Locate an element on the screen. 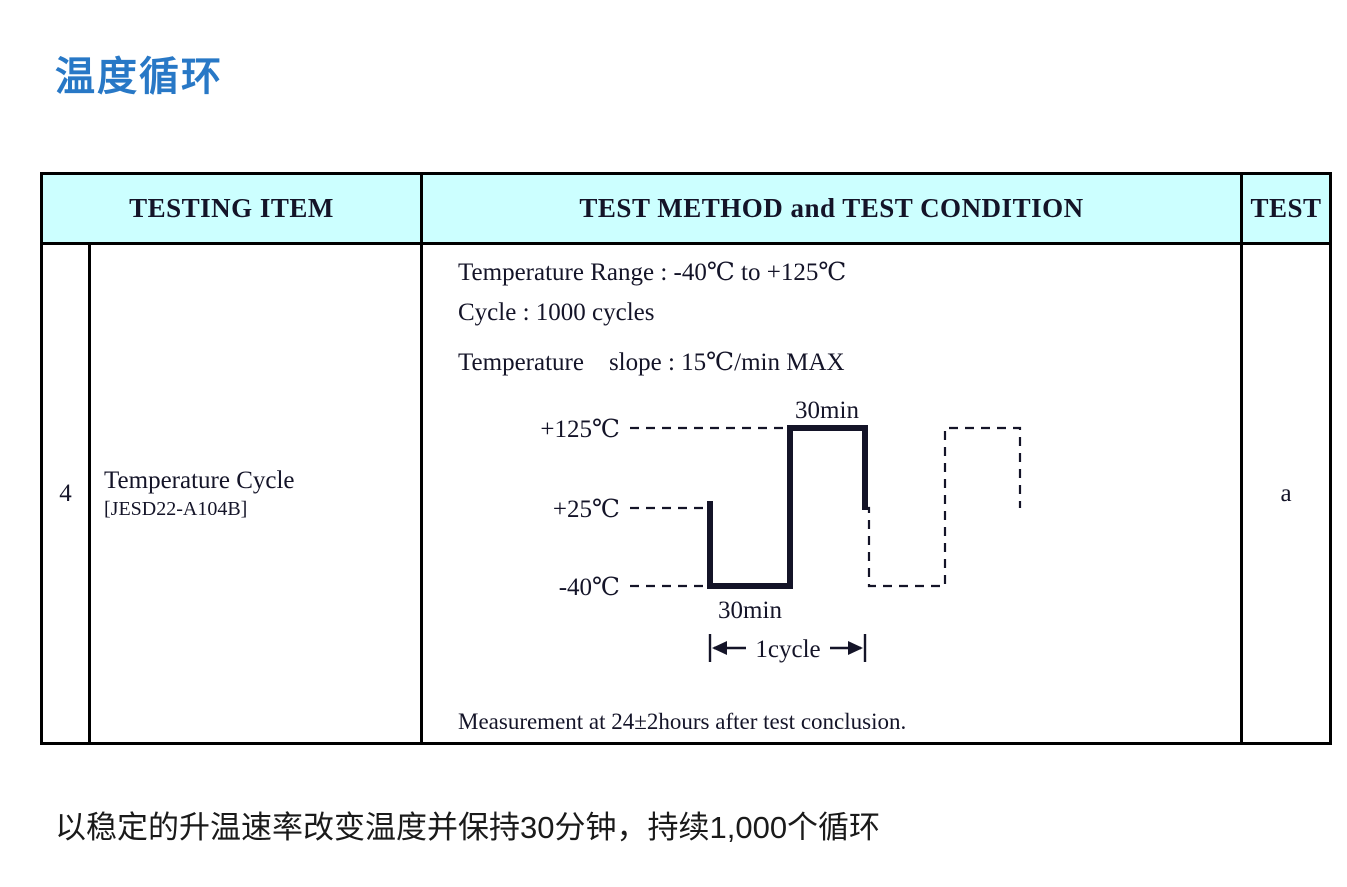  footer-note: 以稳定的升温速率改变温度并保持30分钟，持续1,000个循环 is located at coordinates (468, 827).